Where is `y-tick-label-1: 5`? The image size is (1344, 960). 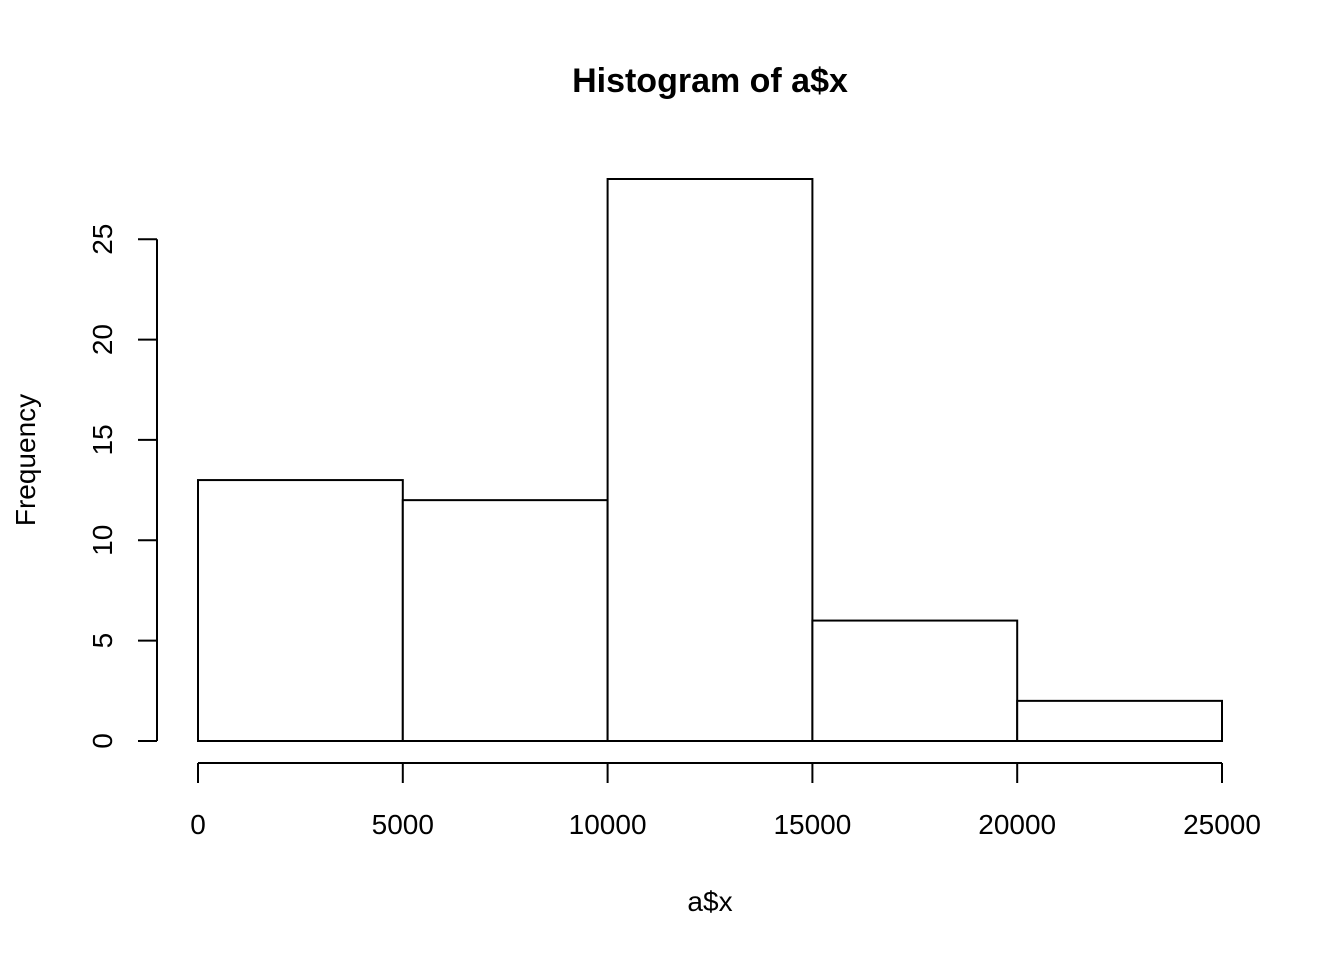
y-tick-label-1: 5 is located at coordinates (102, 641).